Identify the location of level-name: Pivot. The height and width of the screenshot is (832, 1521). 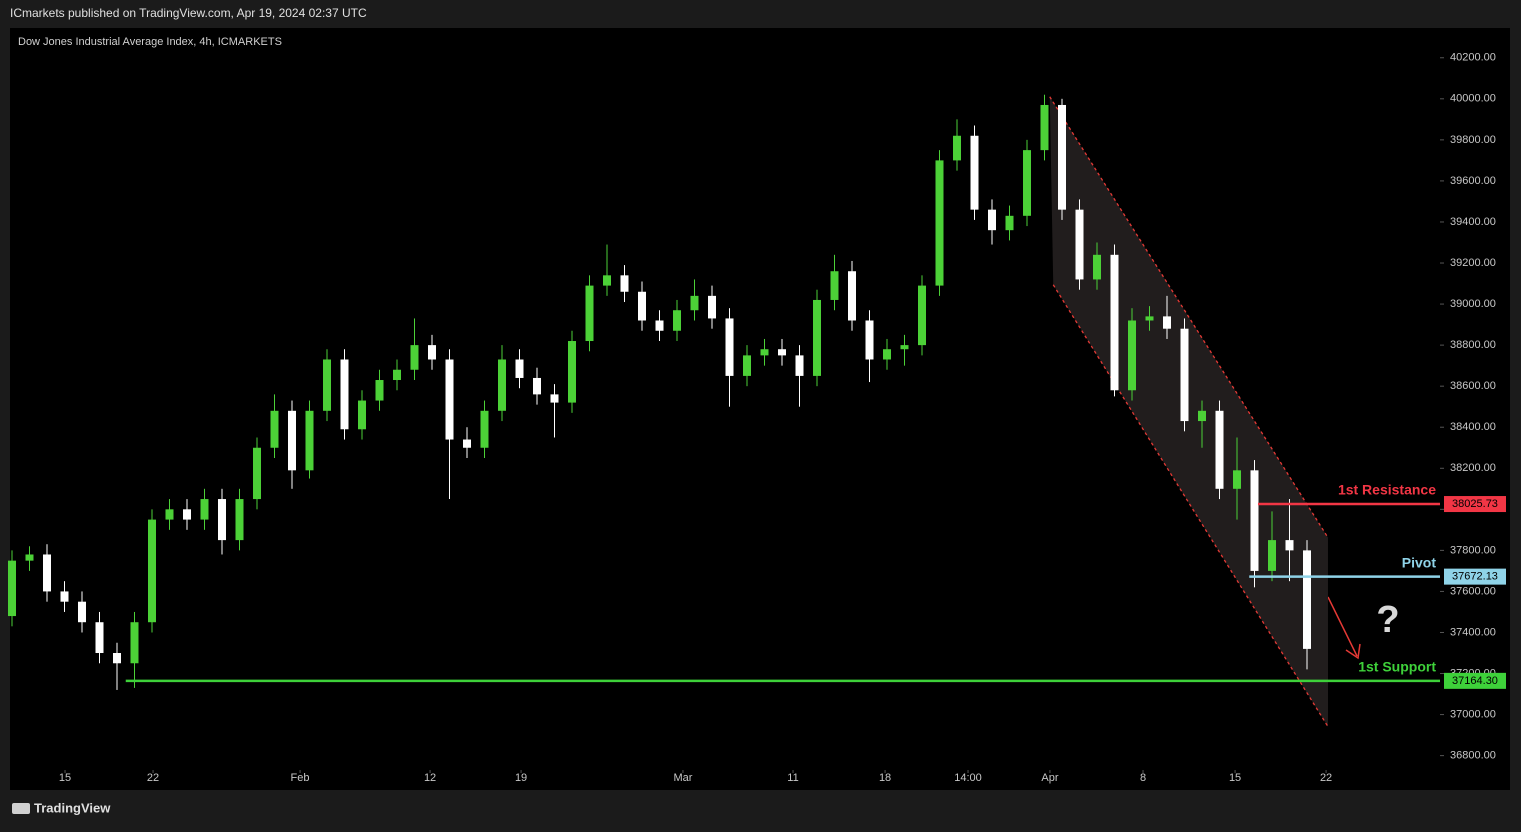
(1419, 562).